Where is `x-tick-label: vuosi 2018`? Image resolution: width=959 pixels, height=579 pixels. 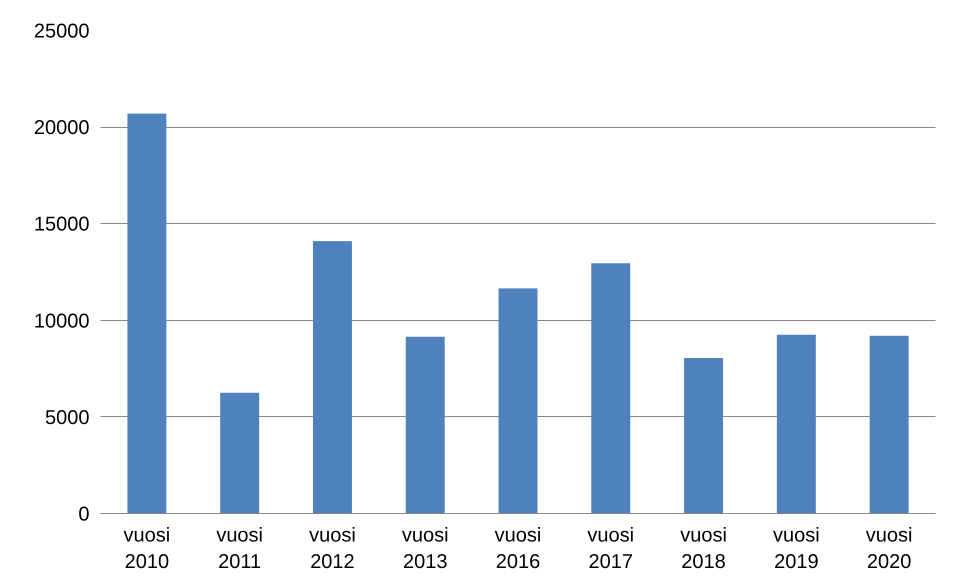
x-tick-label: vuosi 2018 is located at coordinates (703, 548).